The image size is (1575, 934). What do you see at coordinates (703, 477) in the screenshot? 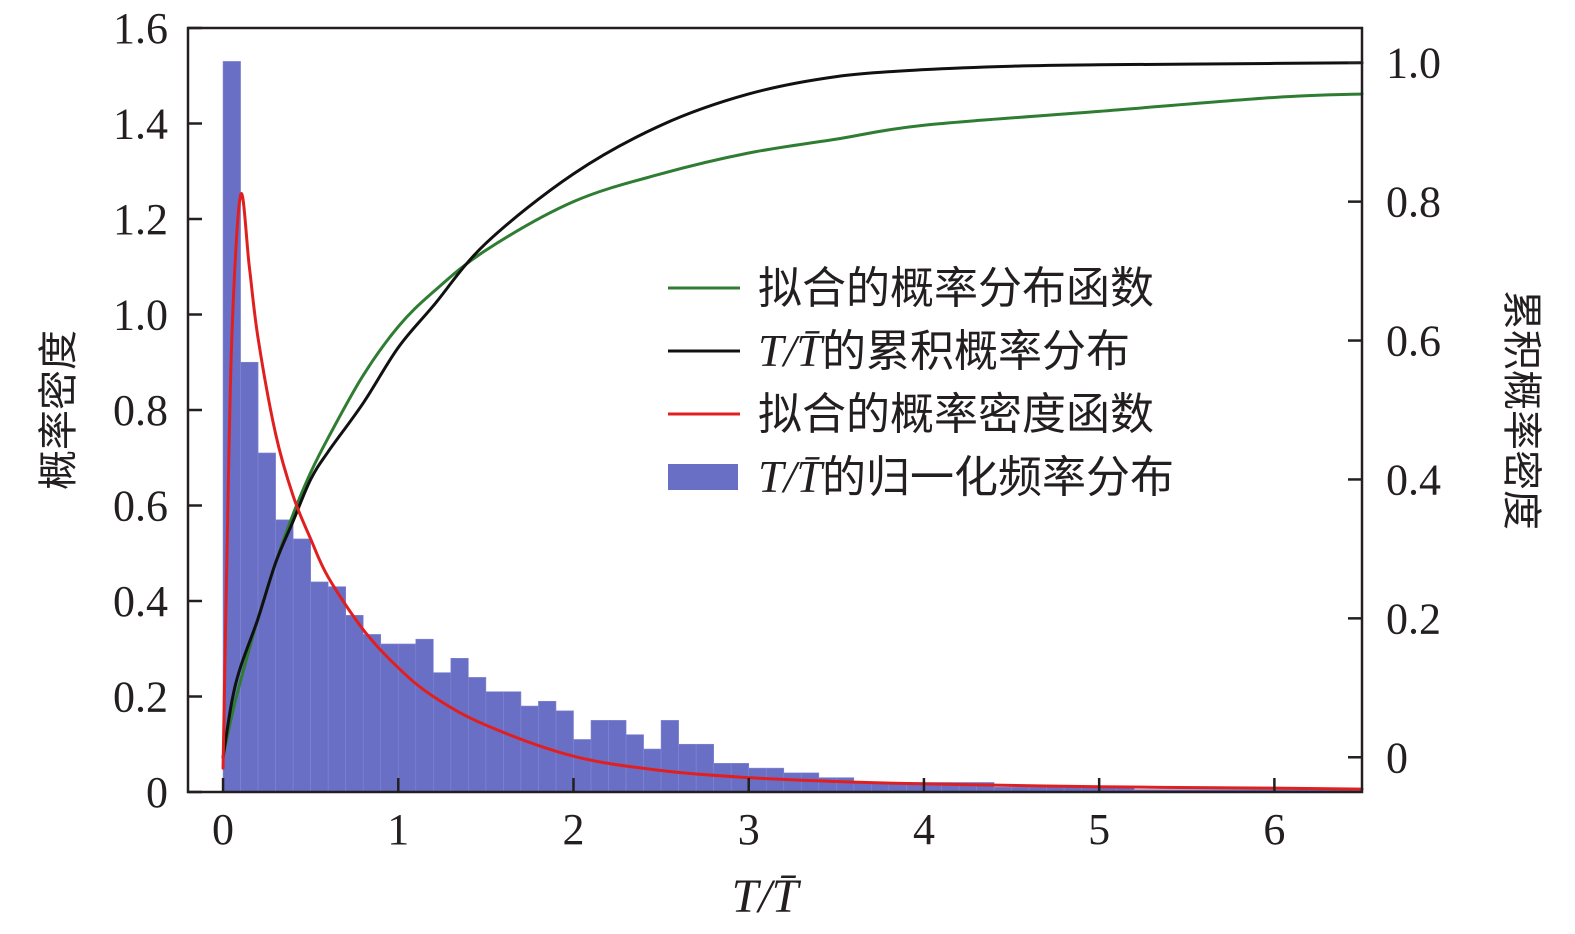
I see `legend-swatch` at bounding box center [703, 477].